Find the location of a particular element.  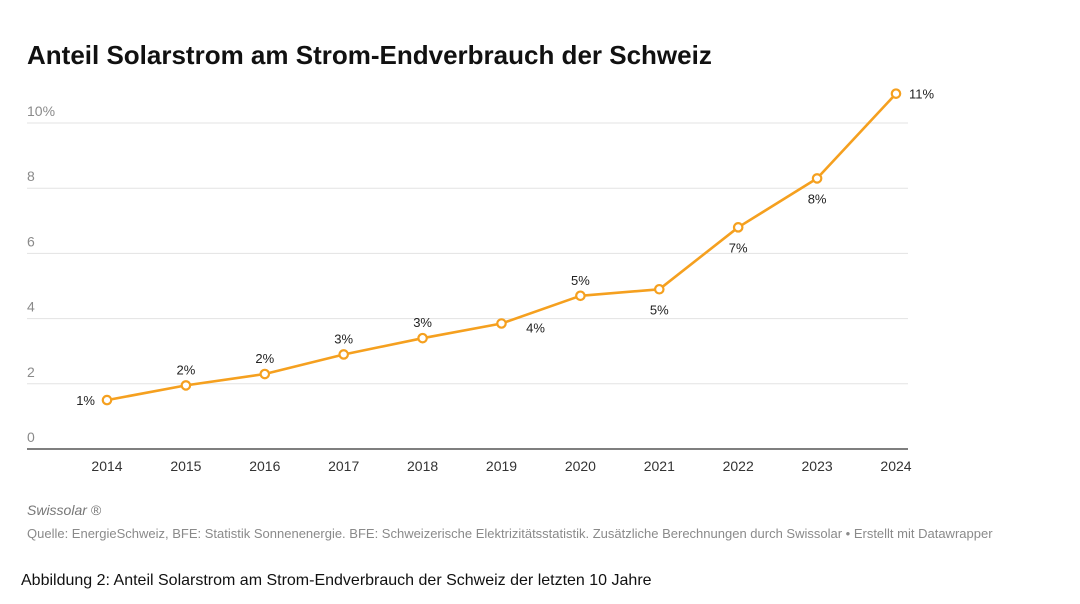

x-tick-label: 2023 is located at coordinates (817, 466).